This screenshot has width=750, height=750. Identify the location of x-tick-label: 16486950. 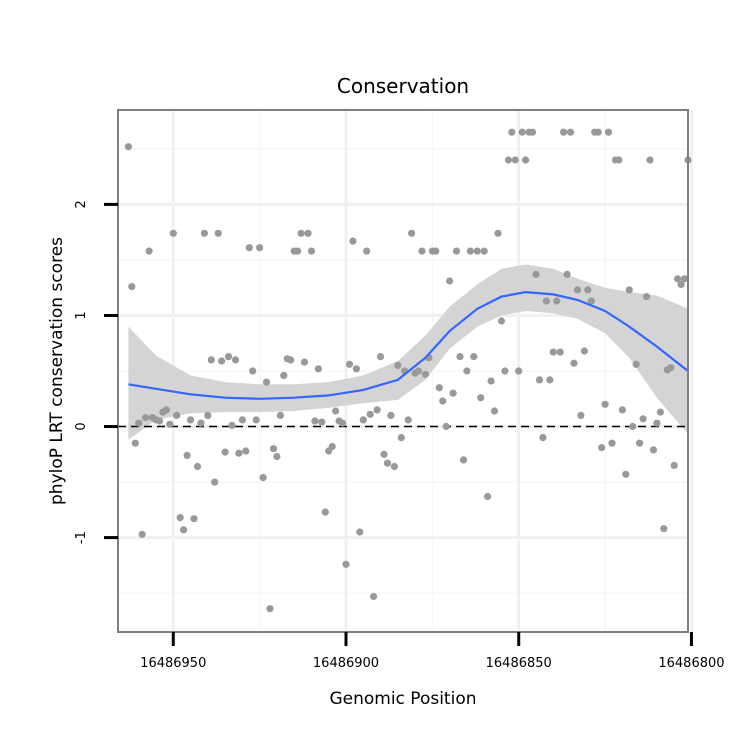
(173, 663).